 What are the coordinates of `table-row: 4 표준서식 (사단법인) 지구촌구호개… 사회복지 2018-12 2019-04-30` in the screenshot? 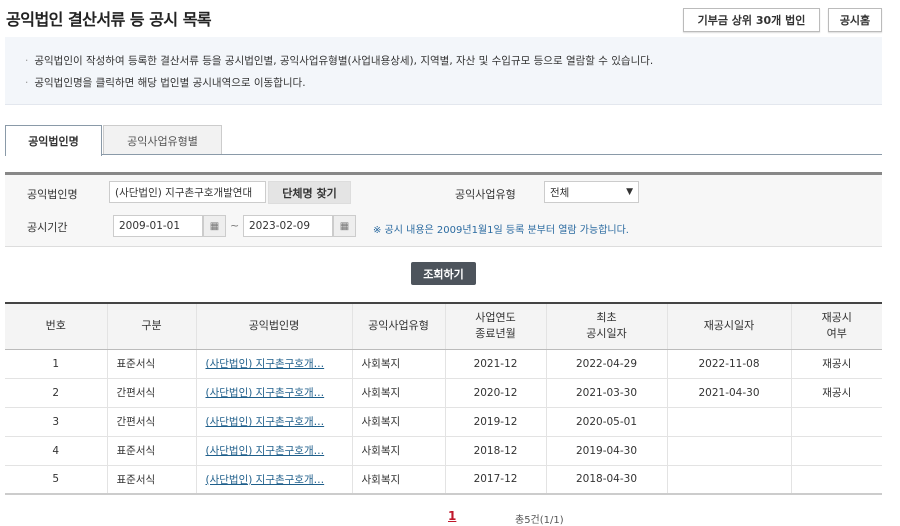 It's located at (443, 451).